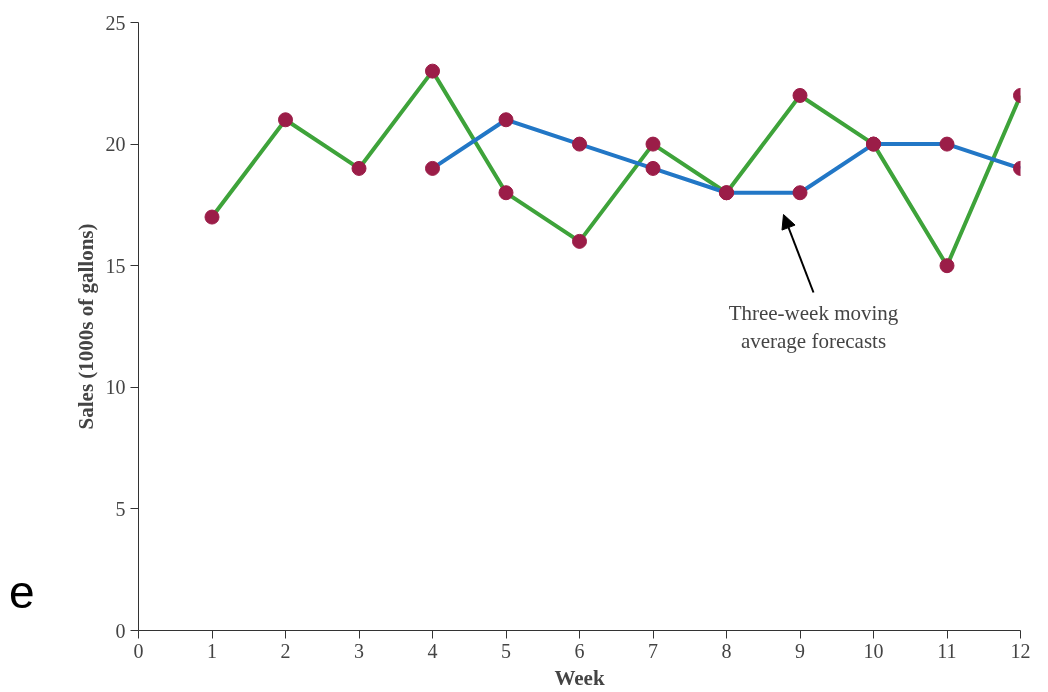  Describe the element at coordinates (115, 144) in the screenshot. I see `y-tick-label: 20` at that location.